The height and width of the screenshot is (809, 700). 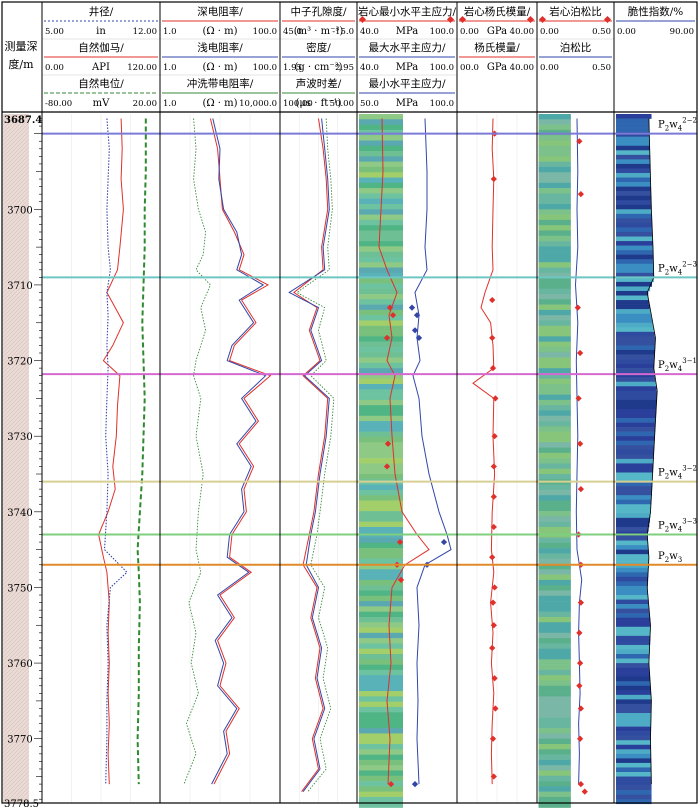 What do you see at coordinates (677, 125) in the screenshot?
I see `zone-label: P2w42−2` at bounding box center [677, 125].